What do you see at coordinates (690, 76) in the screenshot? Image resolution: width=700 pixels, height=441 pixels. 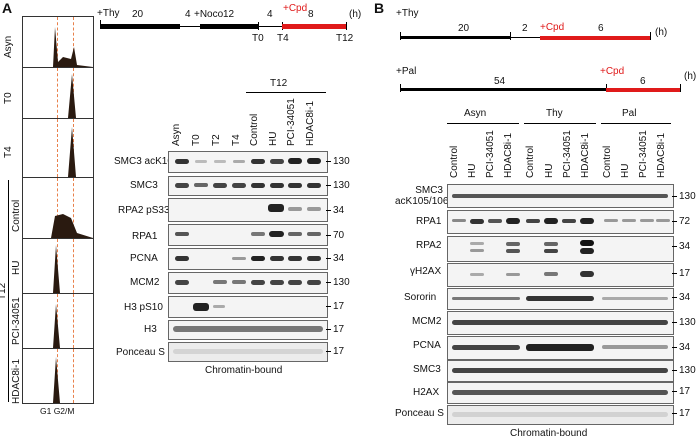 I see `timeline-b2-unit: (h)` at bounding box center [690, 76].